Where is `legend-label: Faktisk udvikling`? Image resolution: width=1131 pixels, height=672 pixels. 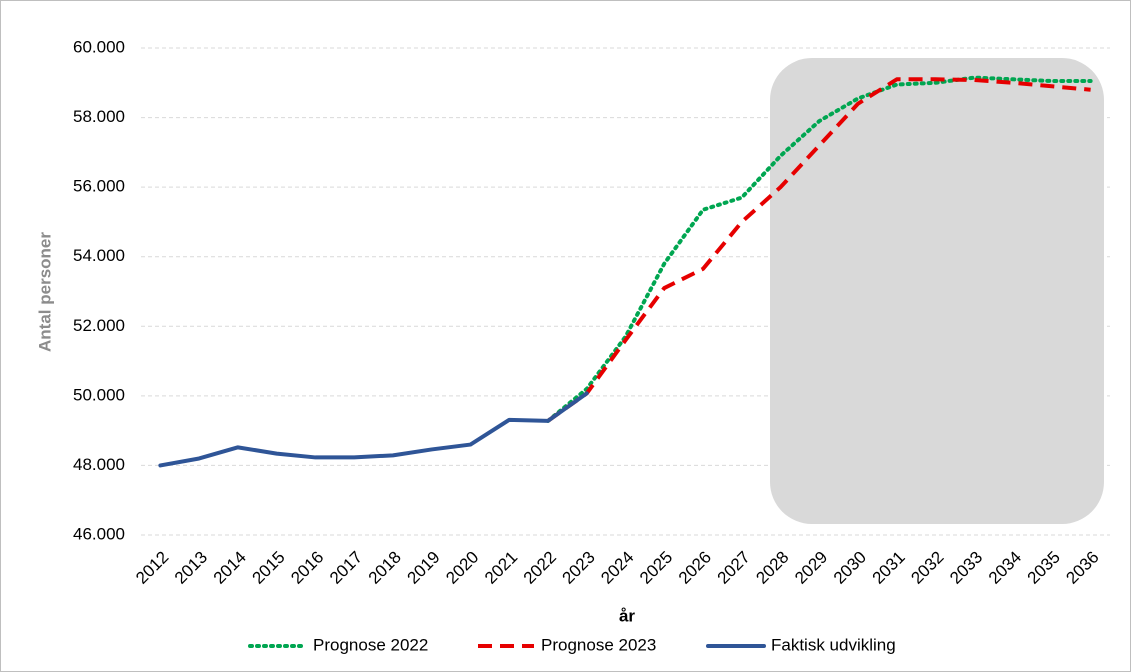 legend-label: Faktisk udvikling is located at coordinates (833, 644).